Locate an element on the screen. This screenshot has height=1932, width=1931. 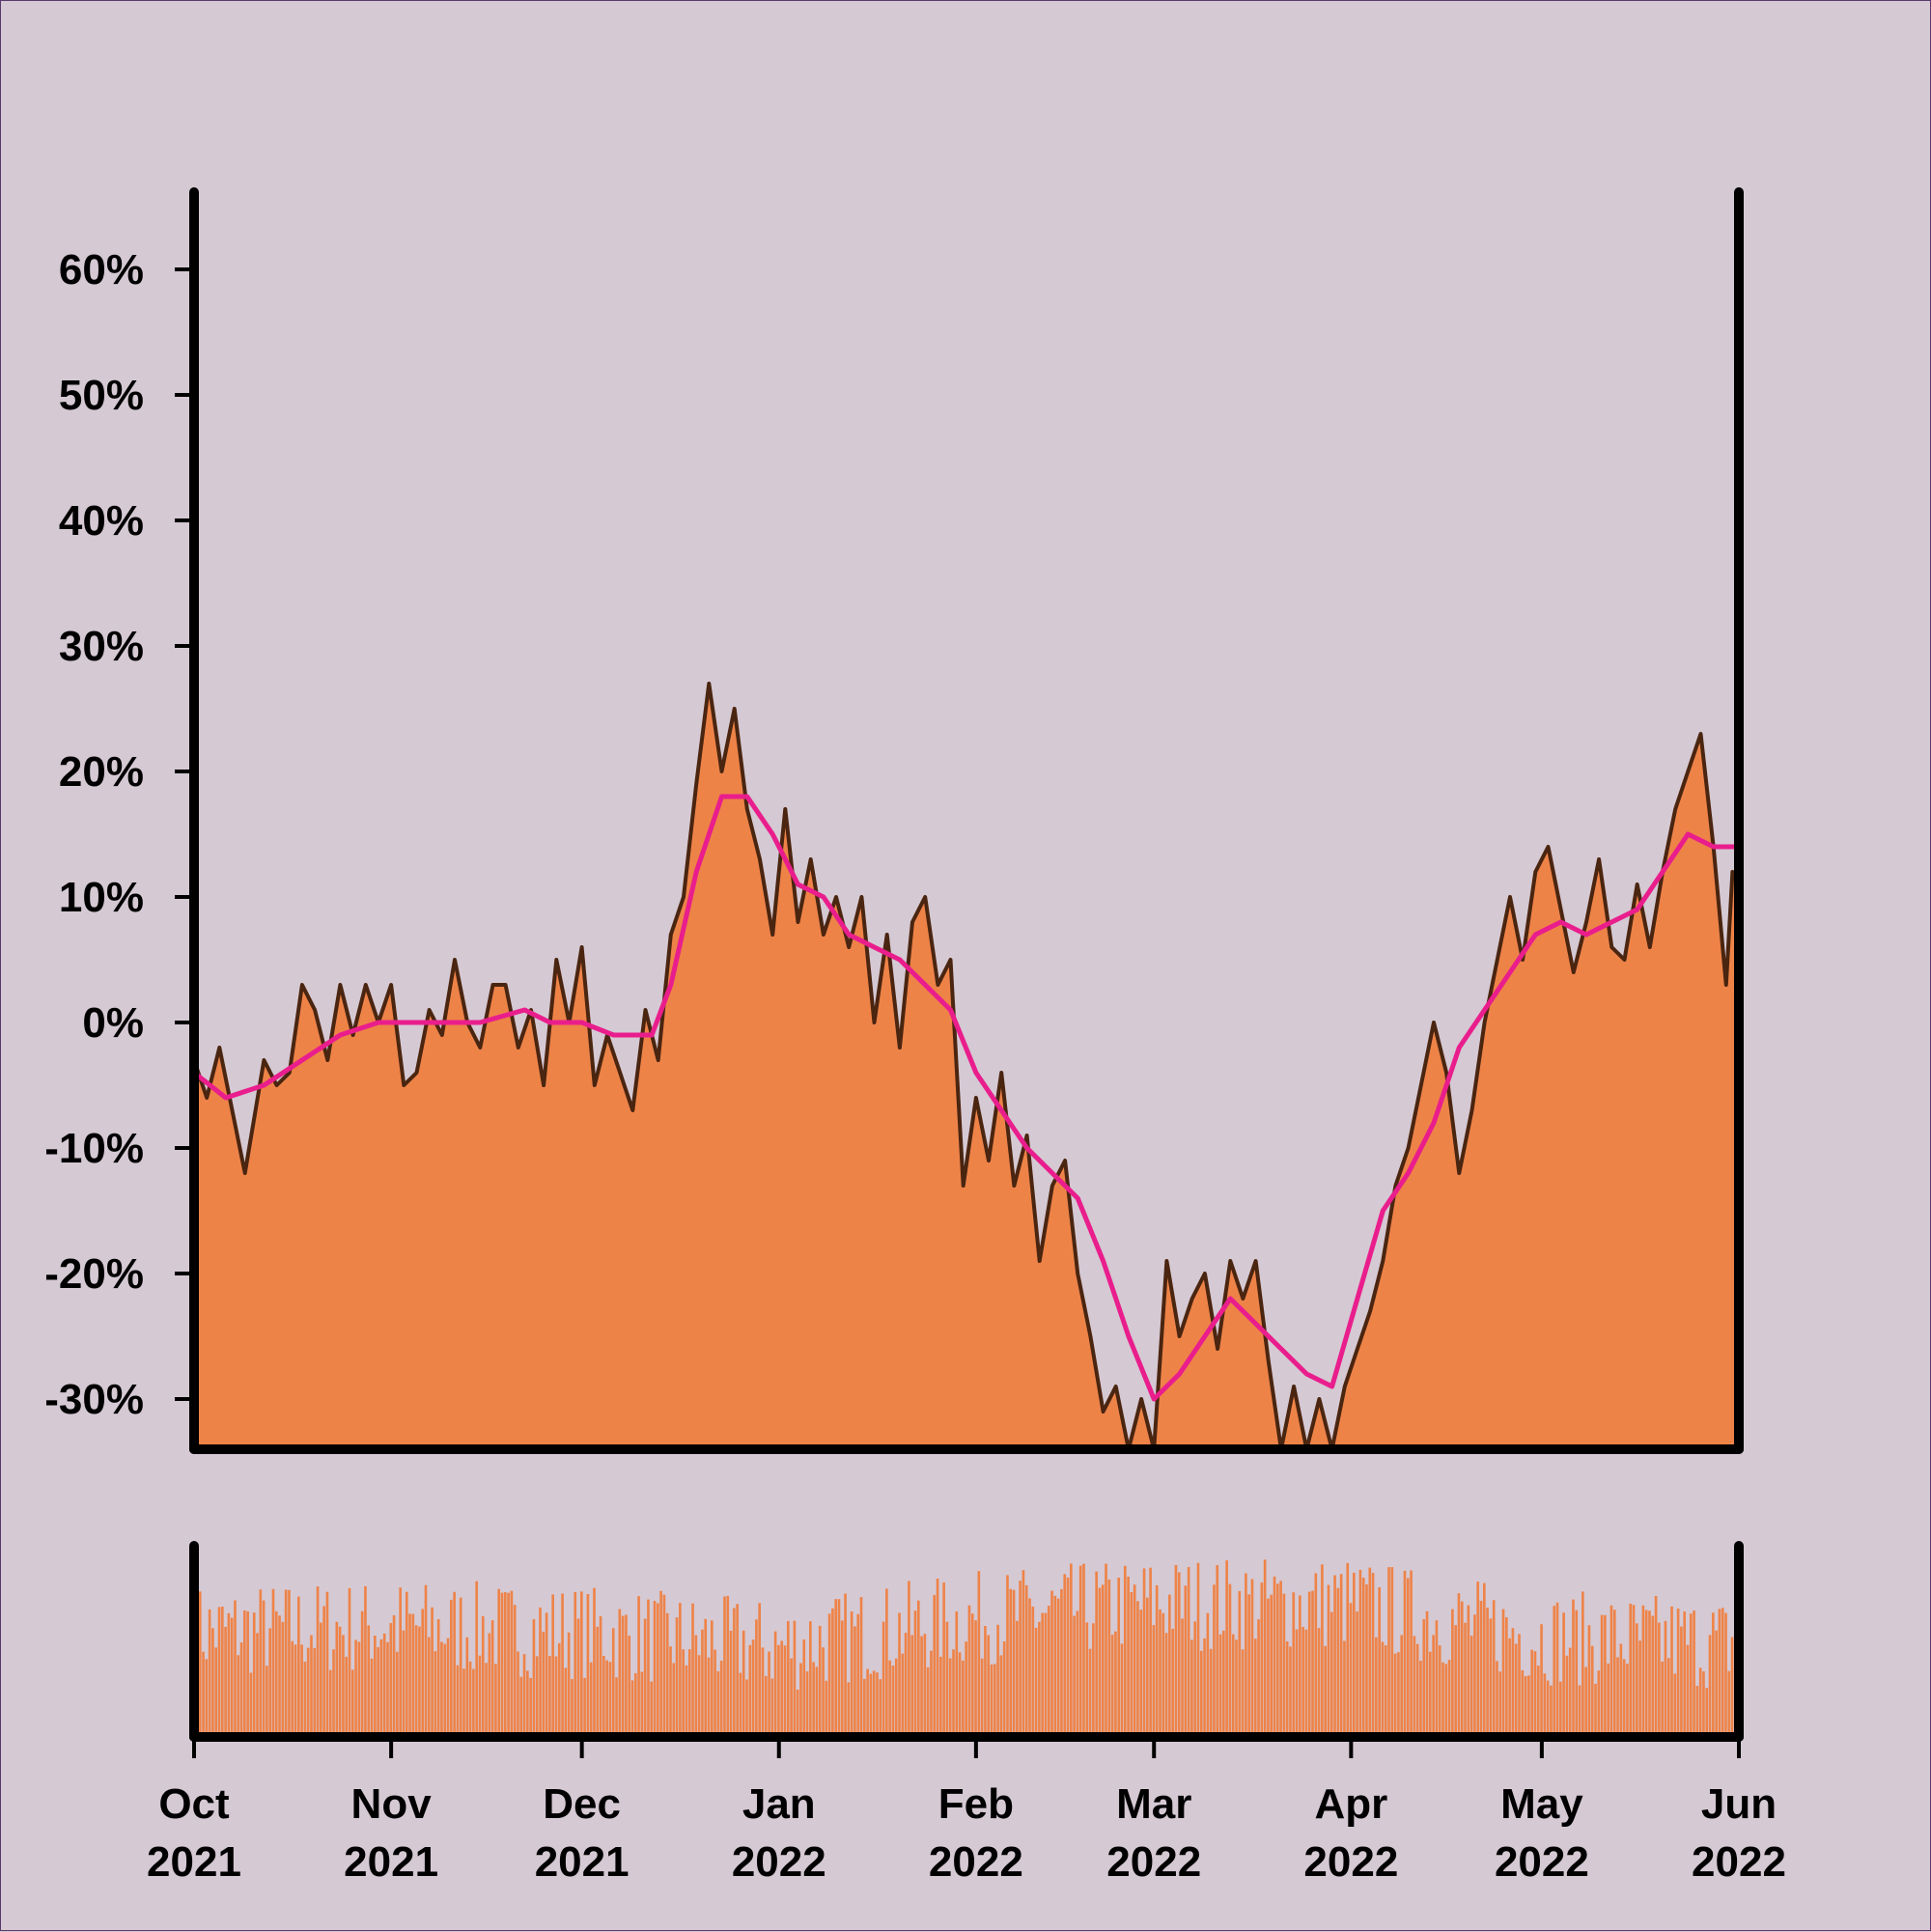
x-tick-year: 2022 is located at coordinates (1542, 1862).